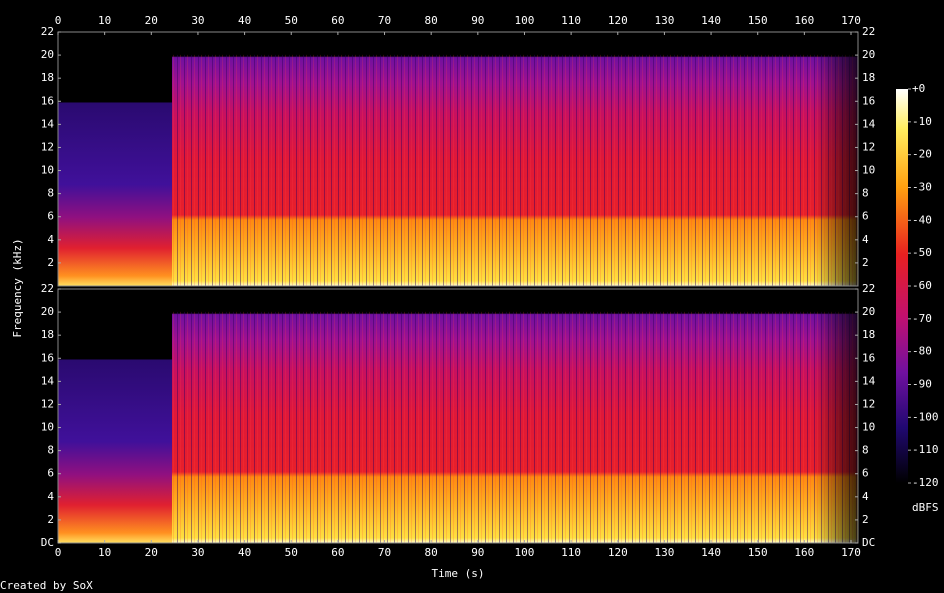 The height and width of the screenshot is (593, 944). Describe the element at coordinates (925, 507) in the screenshot. I see `colorbar-label: dBFS` at that location.